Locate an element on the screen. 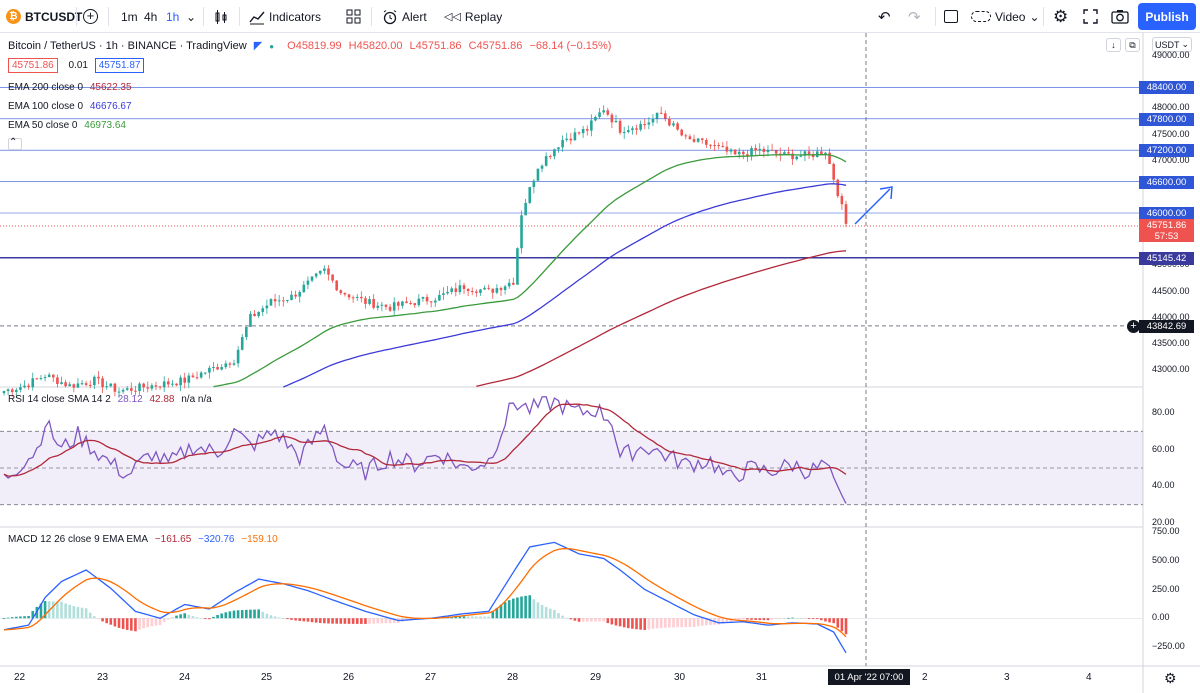 The width and height of the screenshot is (1200, 693). price-tick: 48000.00 is located at coordinates (1171, 107).